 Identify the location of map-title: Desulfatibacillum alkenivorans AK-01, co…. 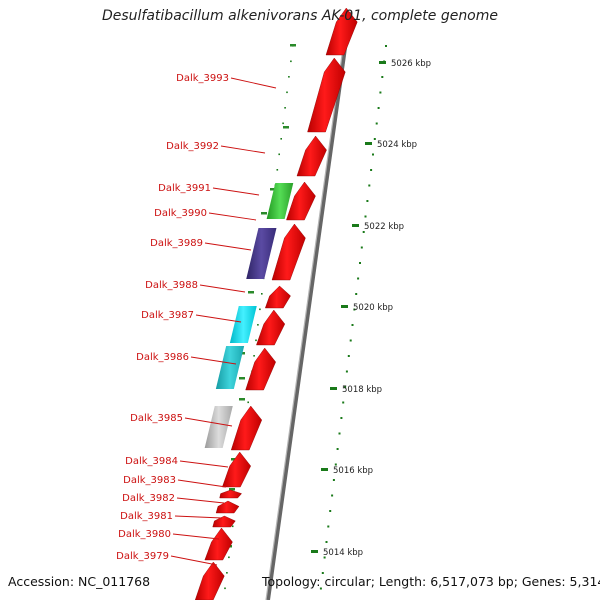
(300, 16).